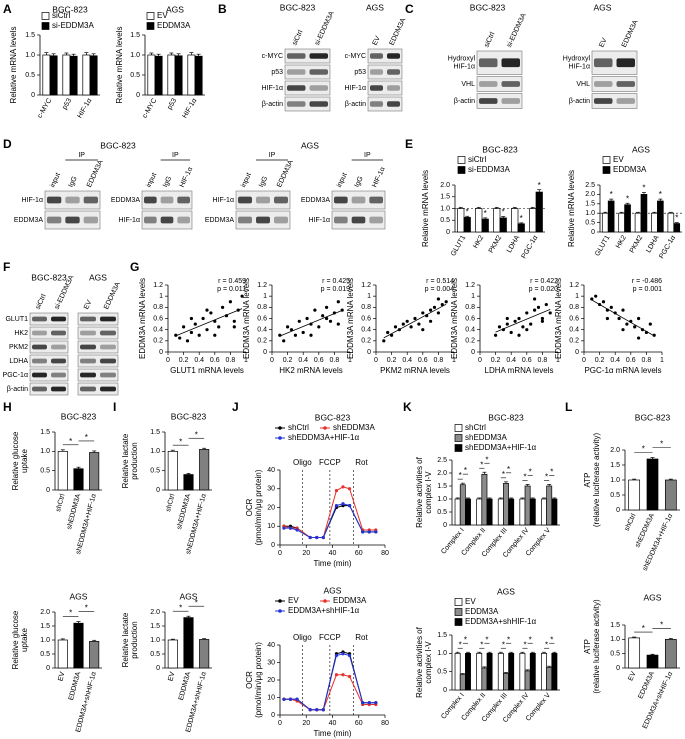  What do you see at coordinates (265, 296) in the screenshot?
I see `y-tick-label: 1` at bounding box center [265, 296].